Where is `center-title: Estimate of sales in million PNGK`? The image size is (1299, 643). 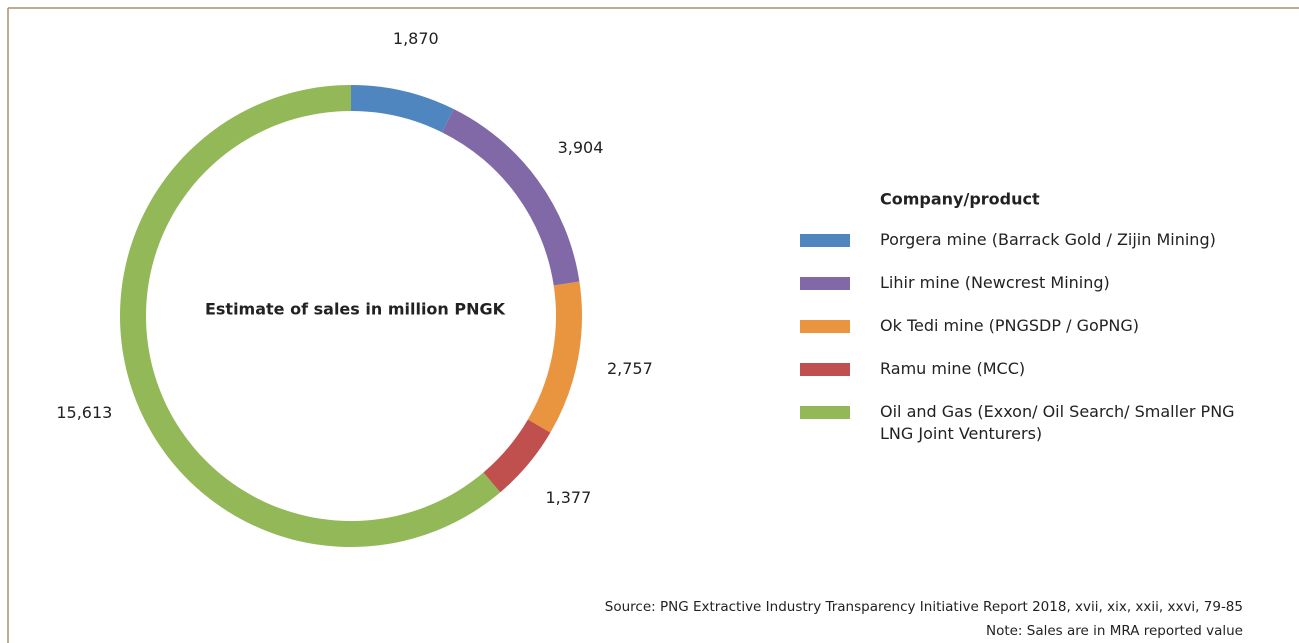
center-title: Estimate of sales in million PNGK is located at coordinates (355, 309).